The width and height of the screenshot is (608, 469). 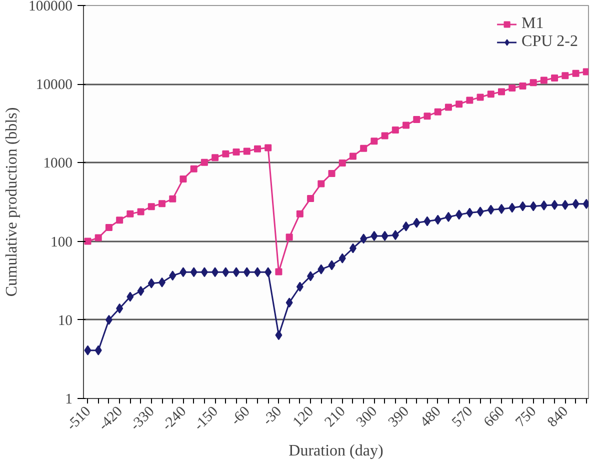 What do you see at coordinates (494, 417) in the screenshot?
I see `x-tick-label: 660` at bounding box center [494, 417].